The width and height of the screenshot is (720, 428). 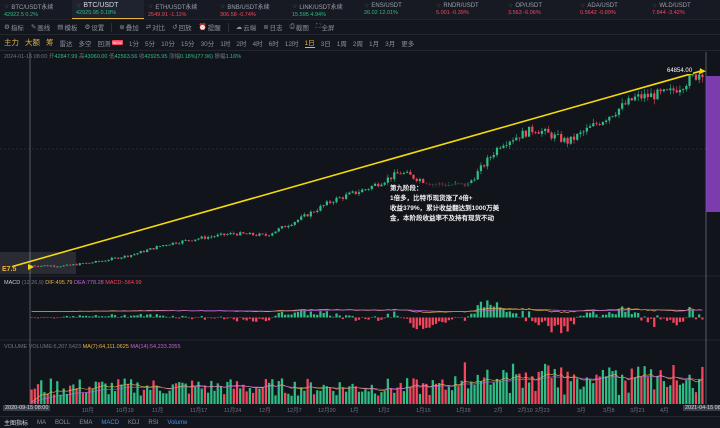 I want to click on timeframe-option: 多空, so click(x=85, y=43).